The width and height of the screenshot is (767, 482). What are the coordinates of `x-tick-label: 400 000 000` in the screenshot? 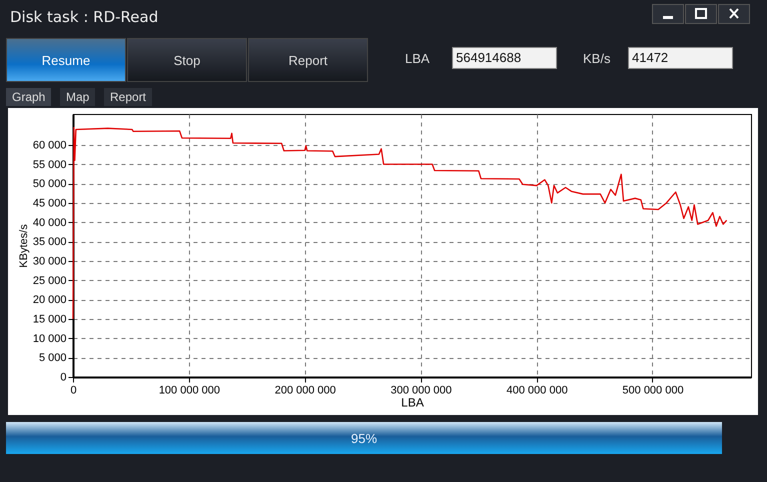 It's located at (537, 390).